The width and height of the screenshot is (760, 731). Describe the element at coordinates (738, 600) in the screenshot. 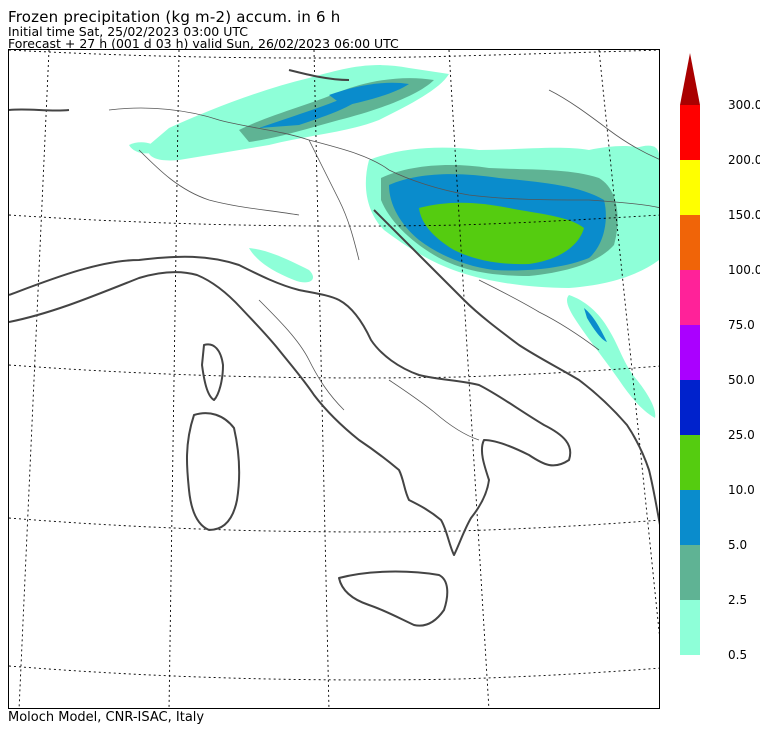

I see `colorbar-label: 2.5` at that location.